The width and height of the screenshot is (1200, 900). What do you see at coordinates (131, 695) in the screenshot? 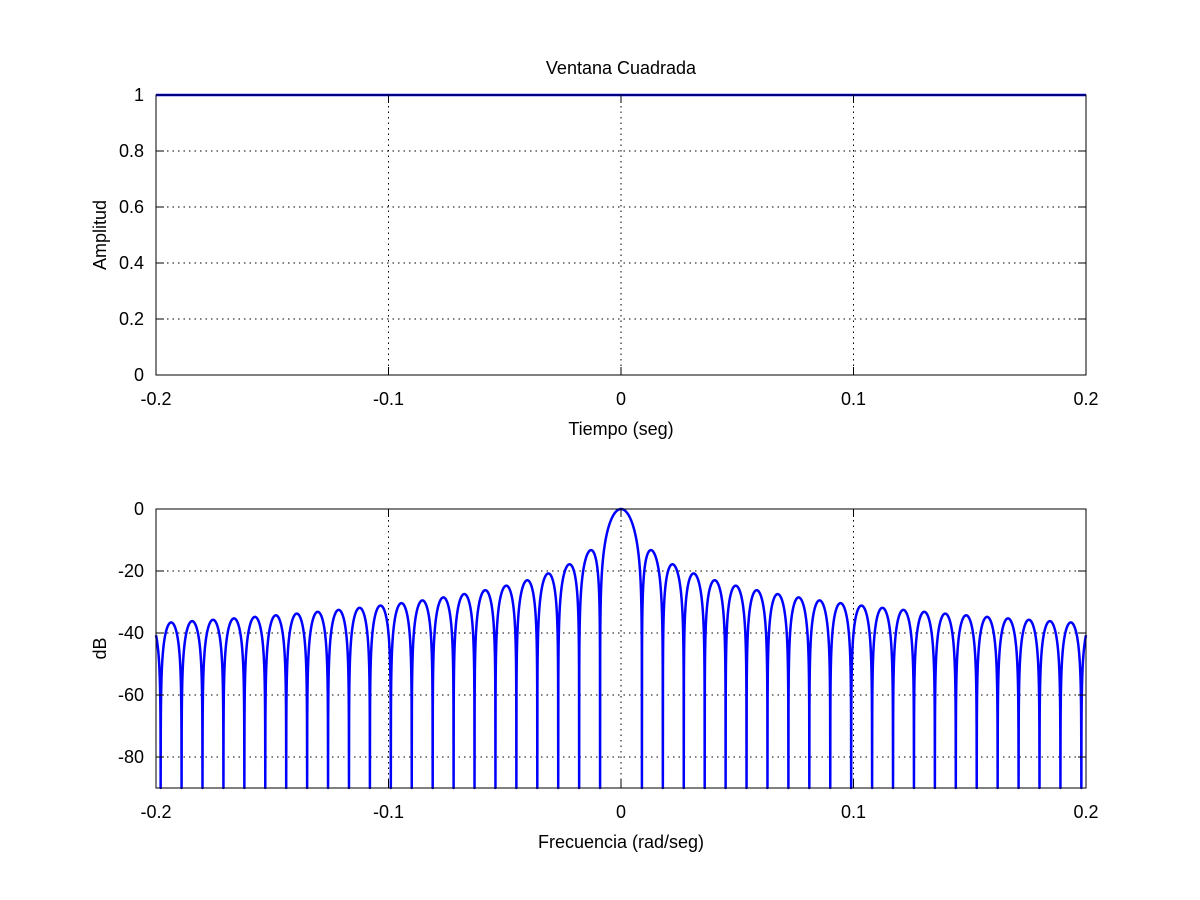
I see `y-tick-label: -60` at bounding box center [131, 695].